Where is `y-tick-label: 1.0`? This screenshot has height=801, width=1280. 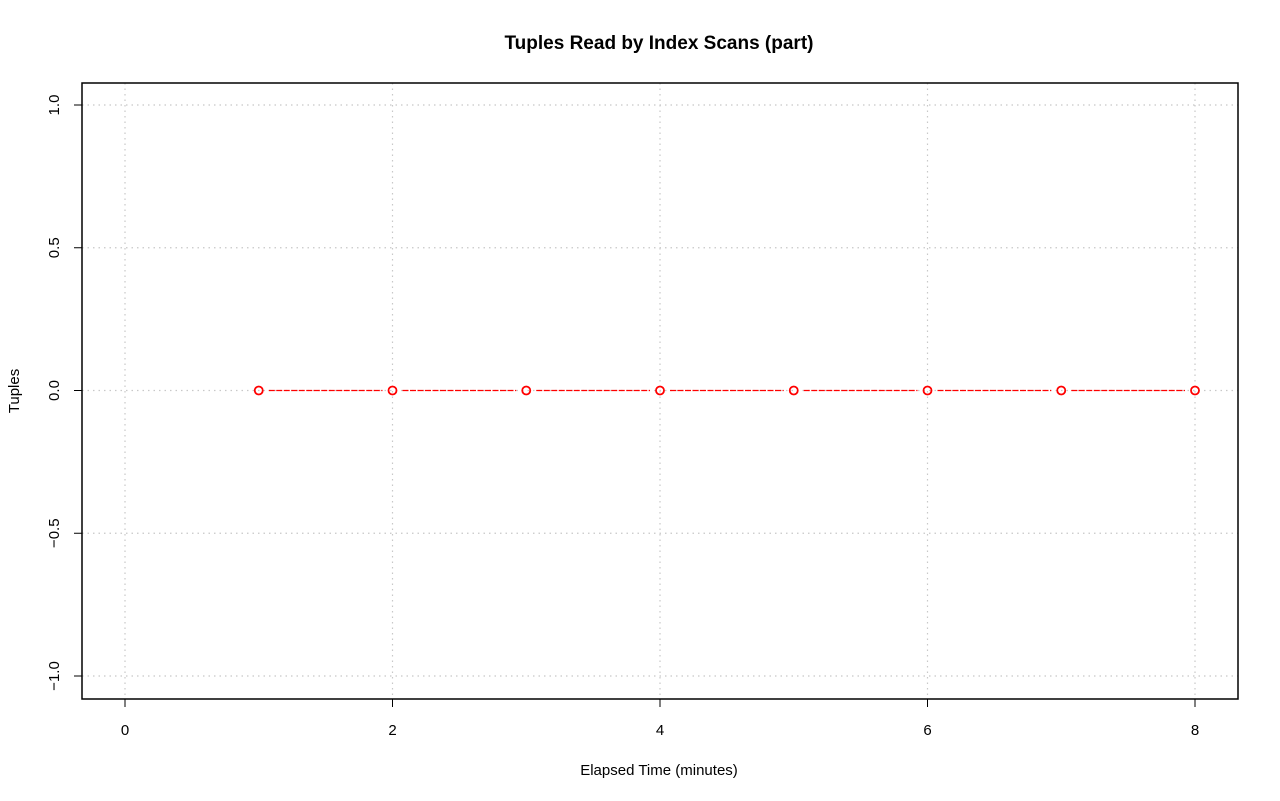 y-tick-label: 1.0 is located at coordinates (54, 105).